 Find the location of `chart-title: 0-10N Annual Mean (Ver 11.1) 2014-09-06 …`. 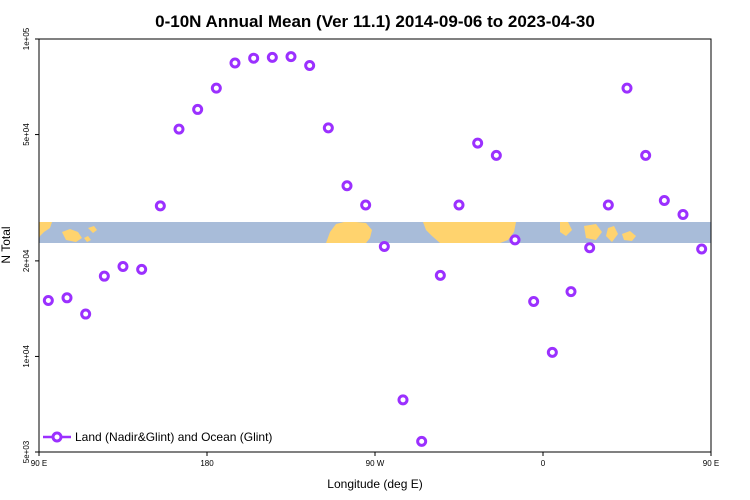

chart-title: 0-10N Annual Mean (Ver 11.1) 2014-09-06 … is located at coordinates (375, 21).